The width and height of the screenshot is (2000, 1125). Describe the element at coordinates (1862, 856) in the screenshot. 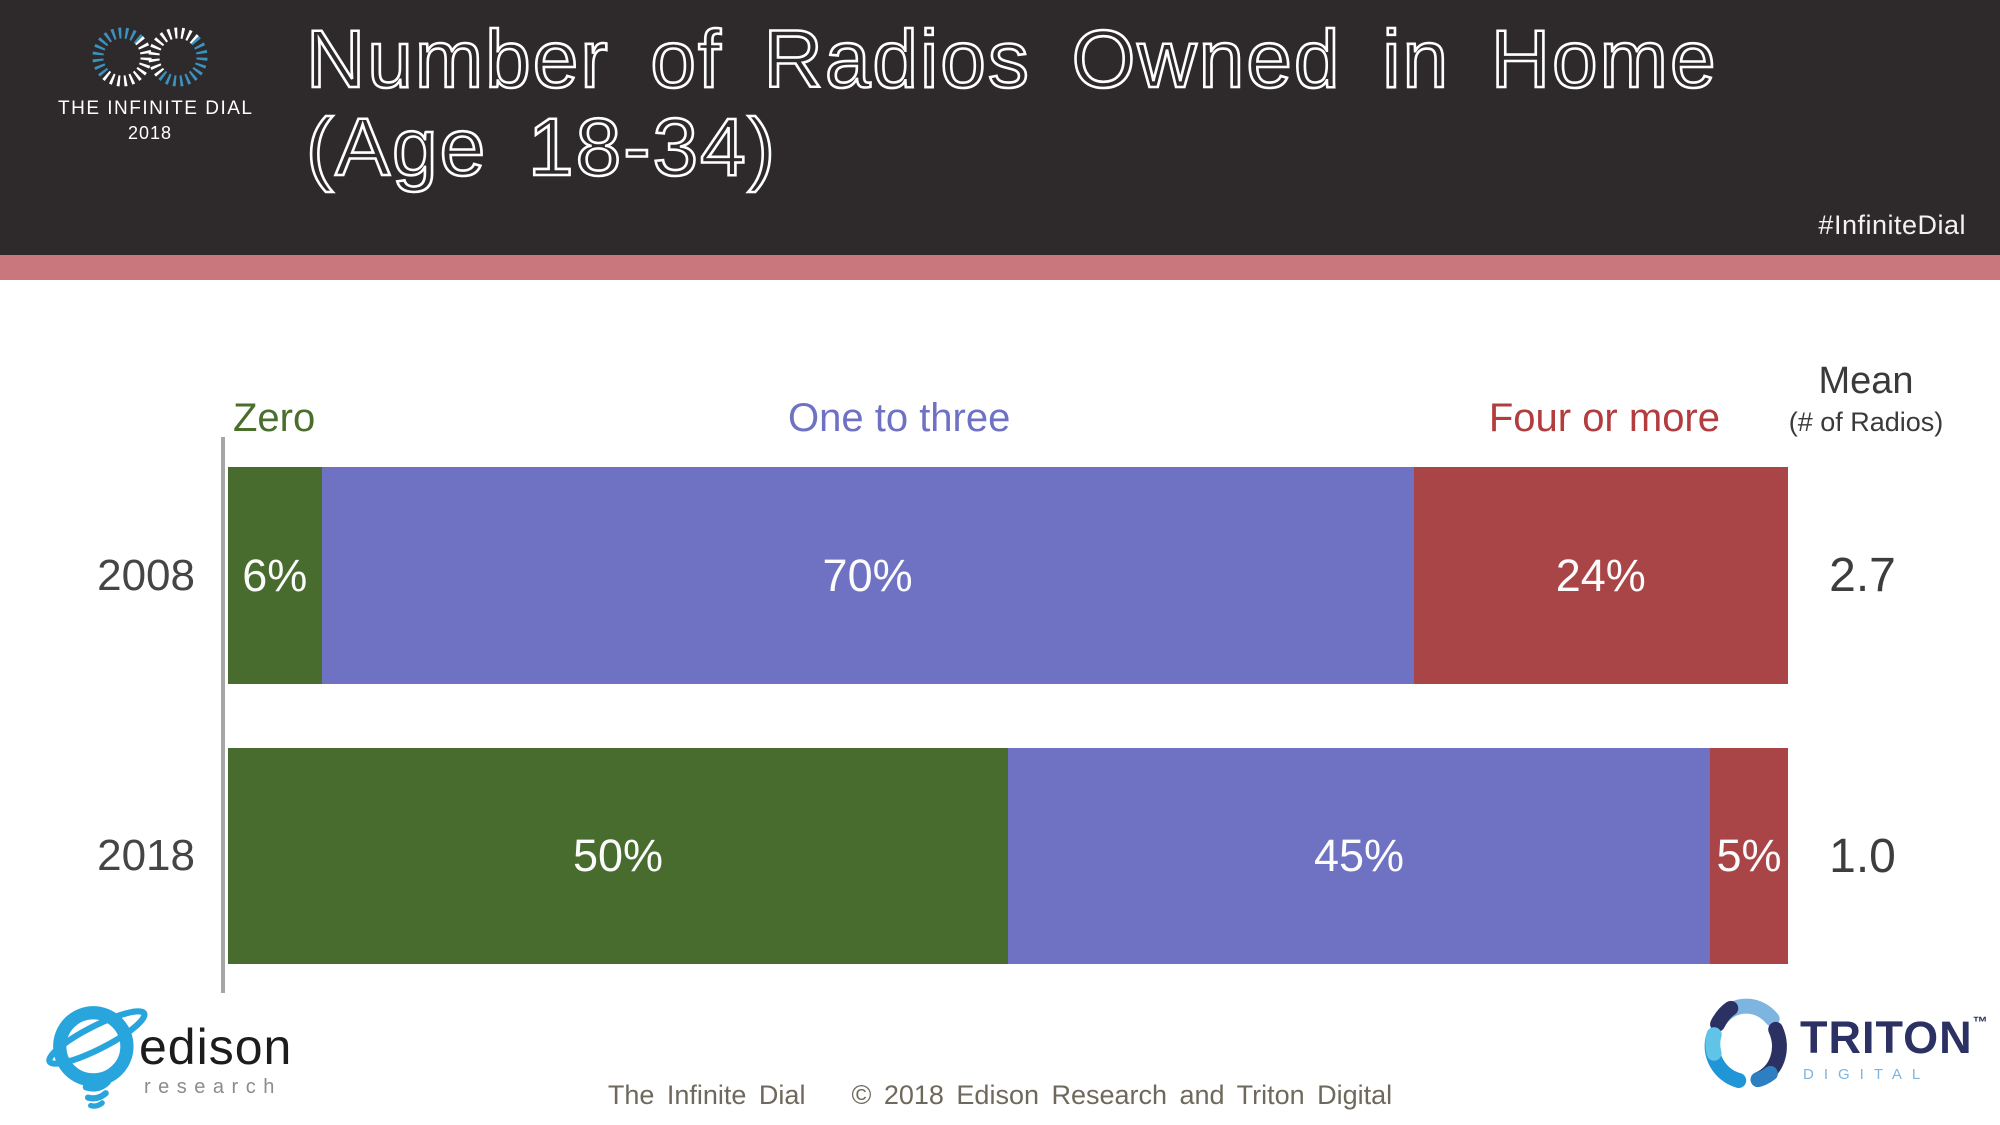

I see `mean-value-2018: 1.0` at that location.